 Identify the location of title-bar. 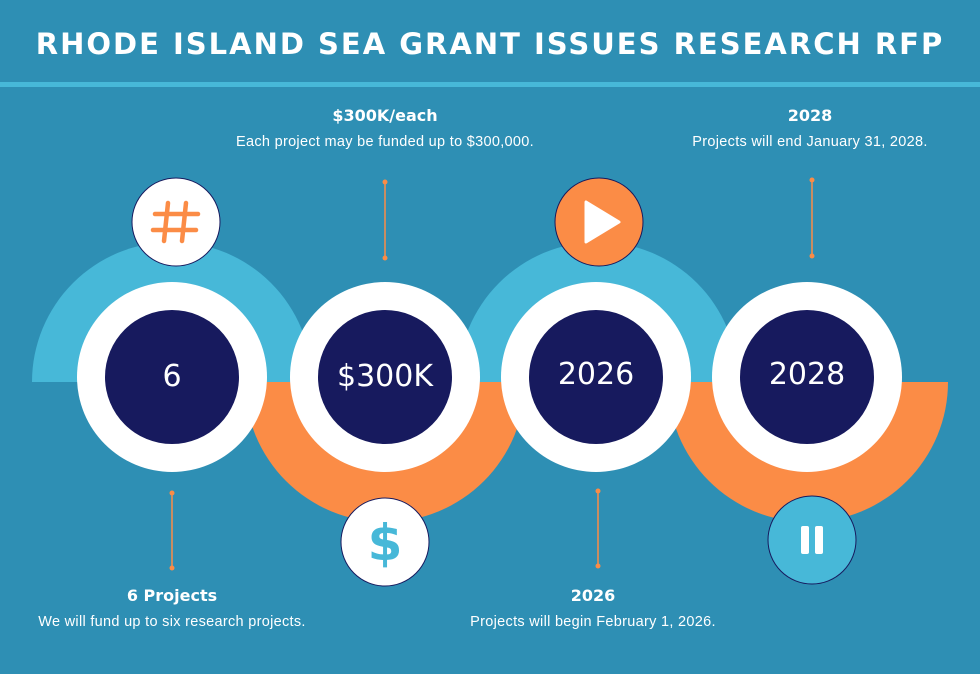
(490, 40).